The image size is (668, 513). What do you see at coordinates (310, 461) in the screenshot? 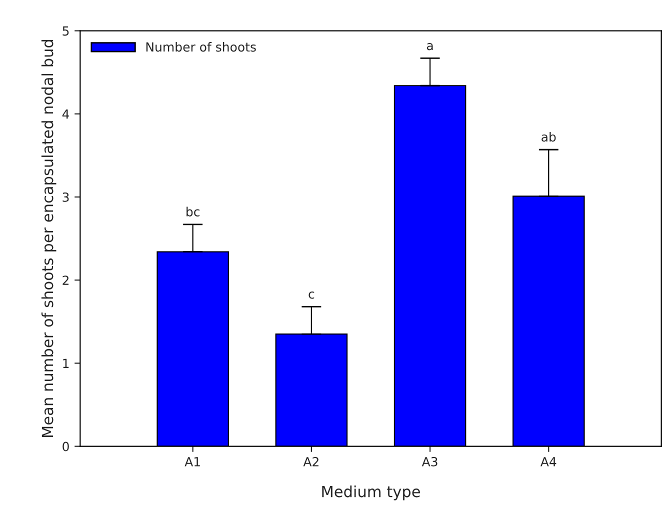
I see `x-tick-label: A2` at bounding box center [310, 461].